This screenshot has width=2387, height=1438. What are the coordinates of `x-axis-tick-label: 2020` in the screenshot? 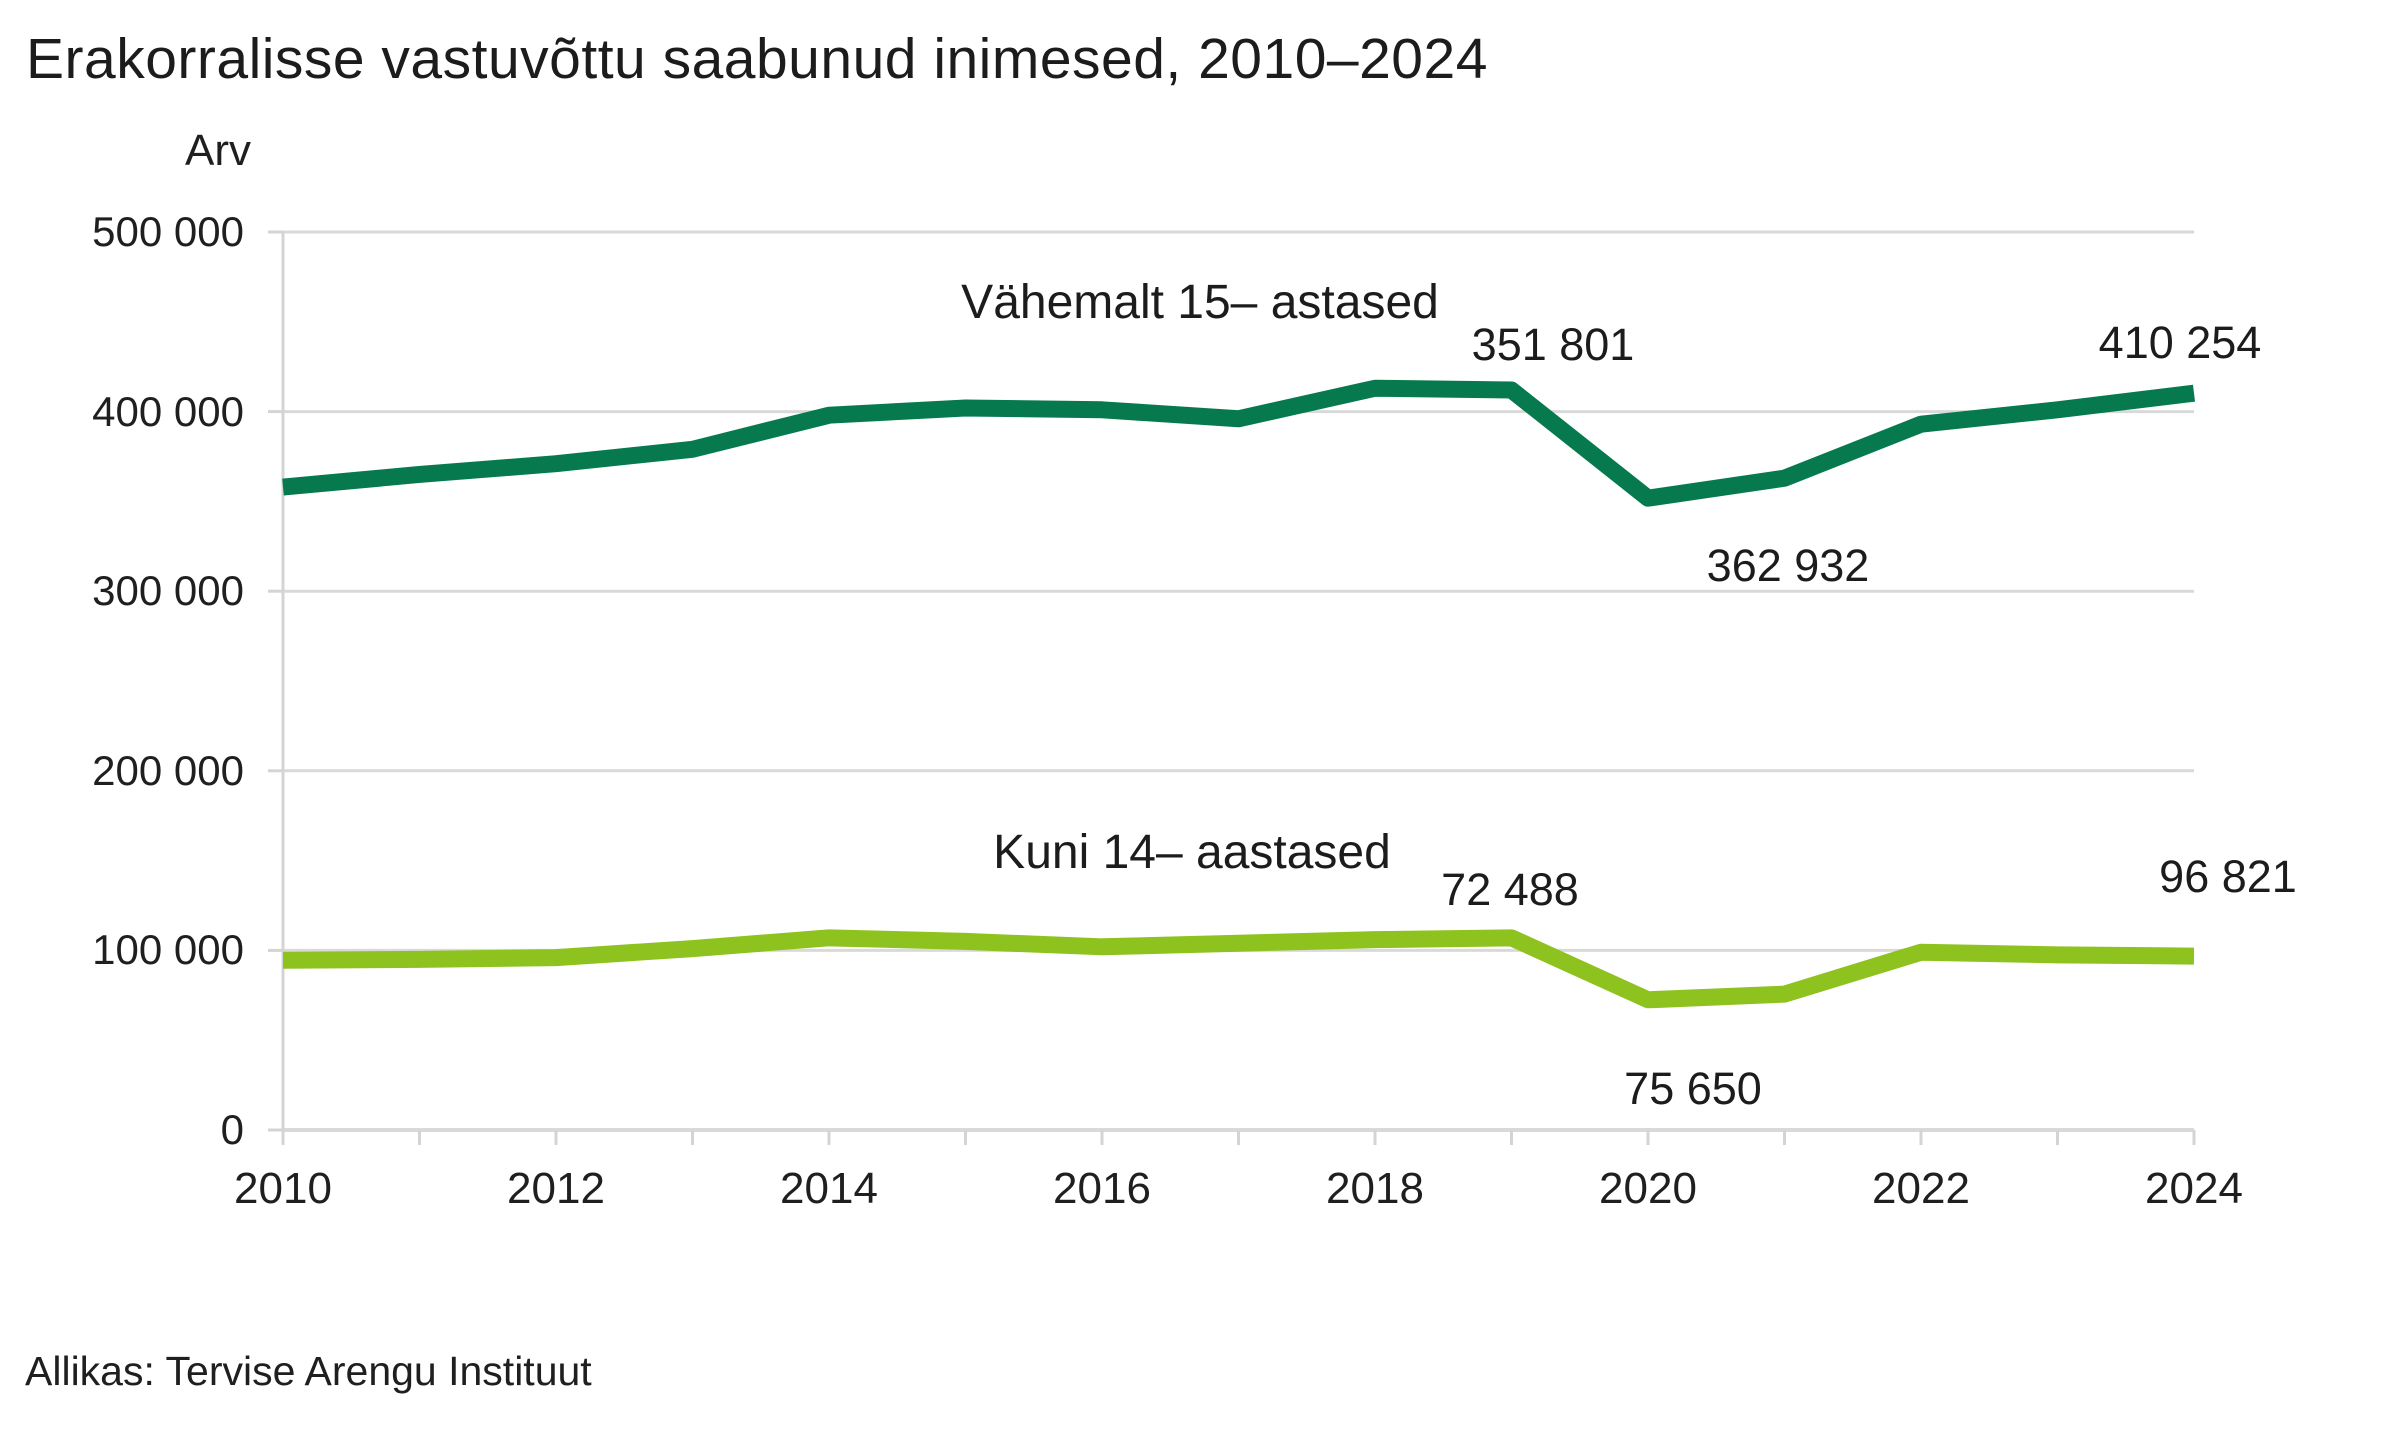 It's located at (1648, 1188).